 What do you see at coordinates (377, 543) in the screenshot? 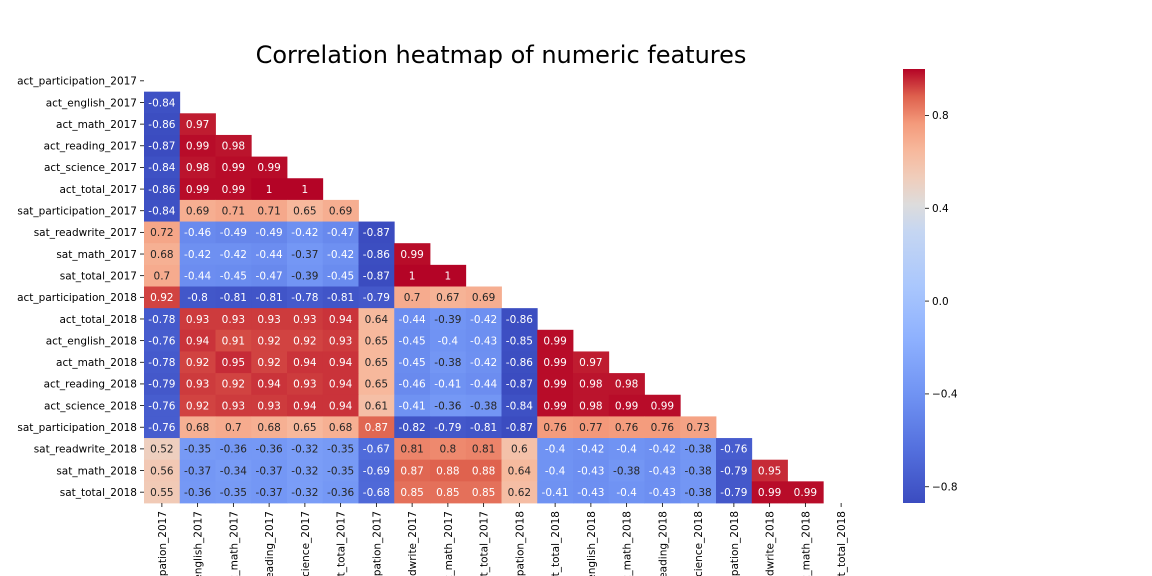
I see `x-axis-tick-label: pation_2017` at bounding box center [377, 543].